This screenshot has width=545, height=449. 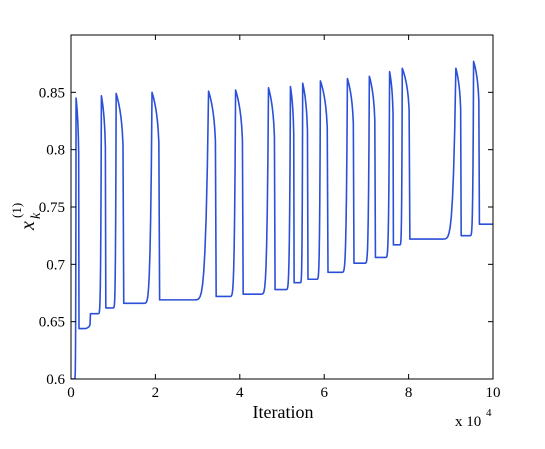 I want to click on y-axis-title-sup: (1), so click(x=16, y=210).